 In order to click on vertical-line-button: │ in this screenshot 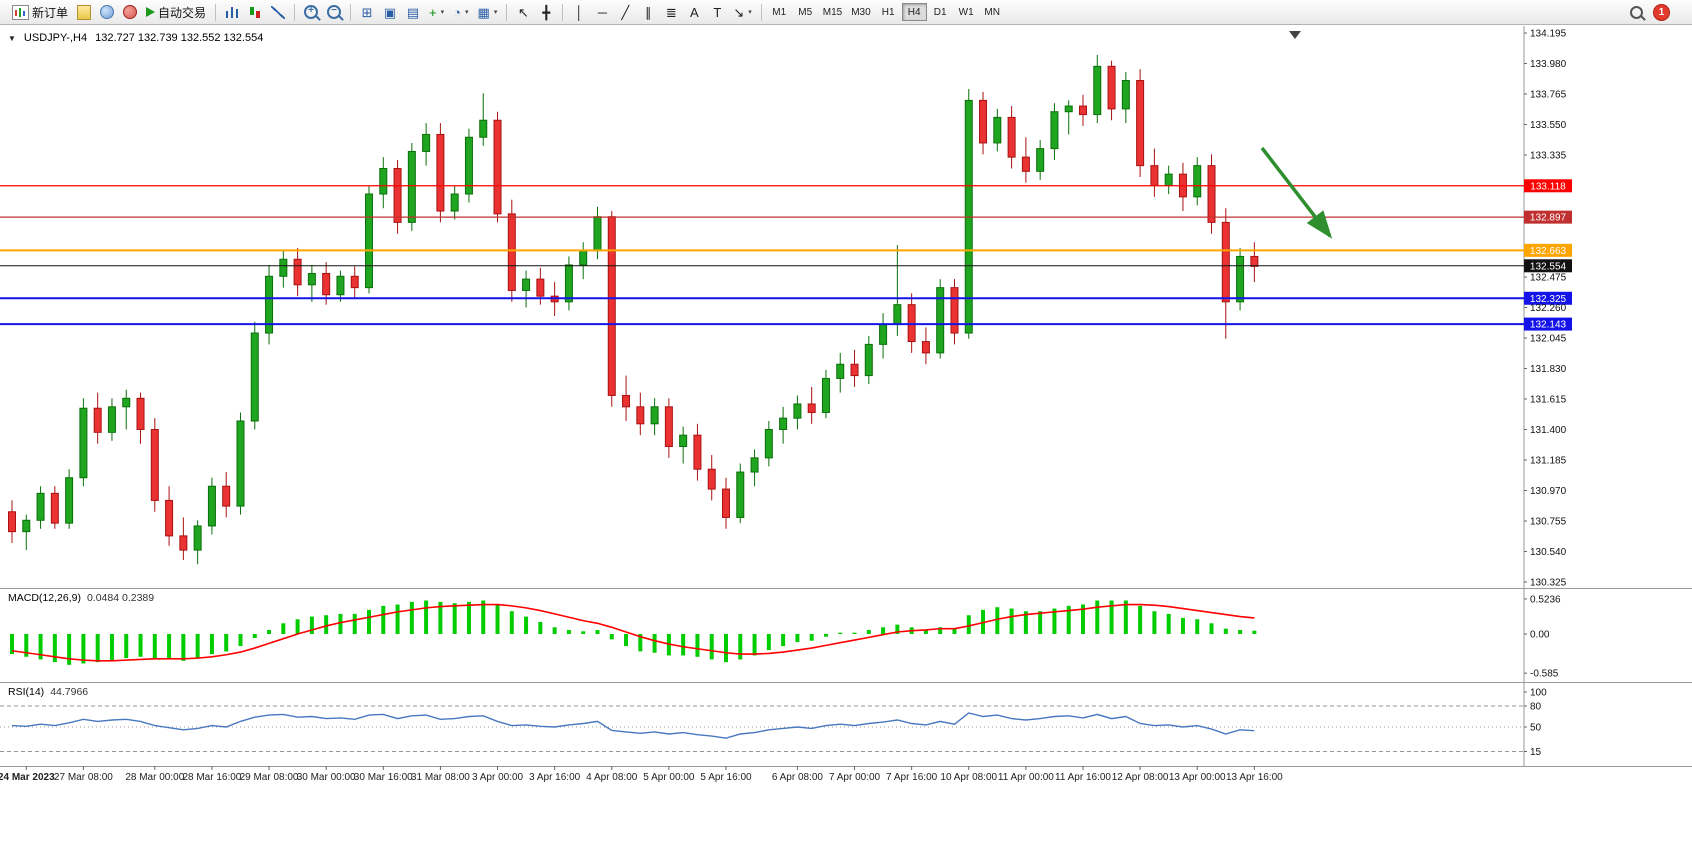, I will do `click(579, 12)`.